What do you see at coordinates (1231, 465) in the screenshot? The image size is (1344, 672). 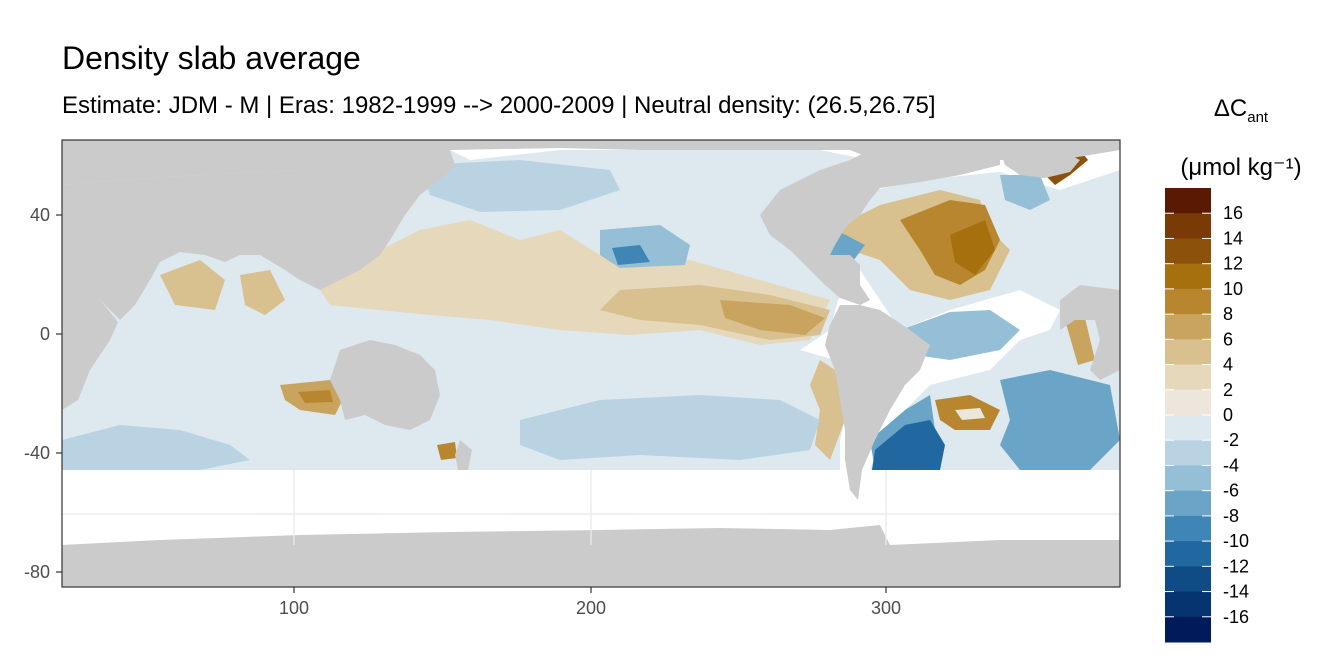 I see `legend-label: -4` at bounding box center [1231, 465].